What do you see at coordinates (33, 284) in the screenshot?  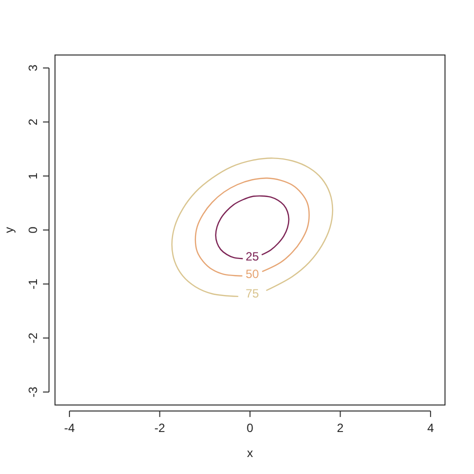 I see `y-tick-label: -1` at bounding box center [33, 284].